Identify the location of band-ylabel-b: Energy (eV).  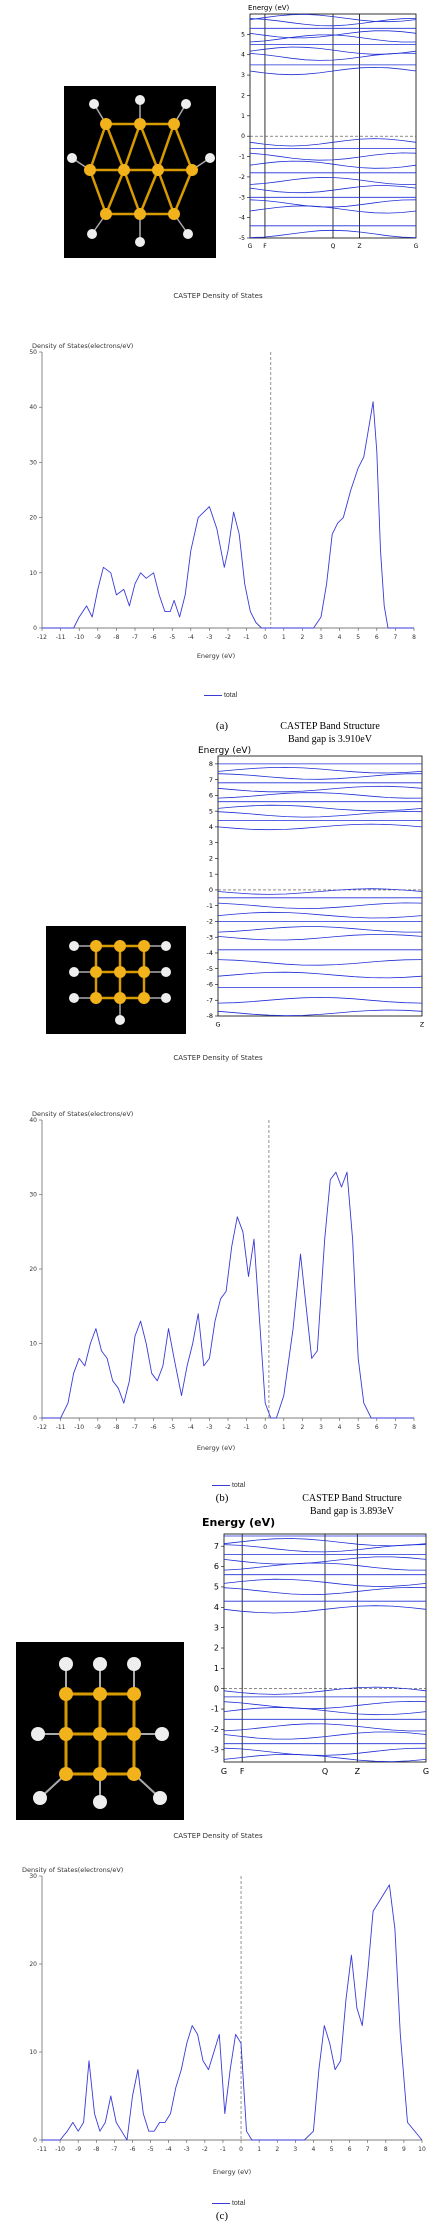
(224, 751).